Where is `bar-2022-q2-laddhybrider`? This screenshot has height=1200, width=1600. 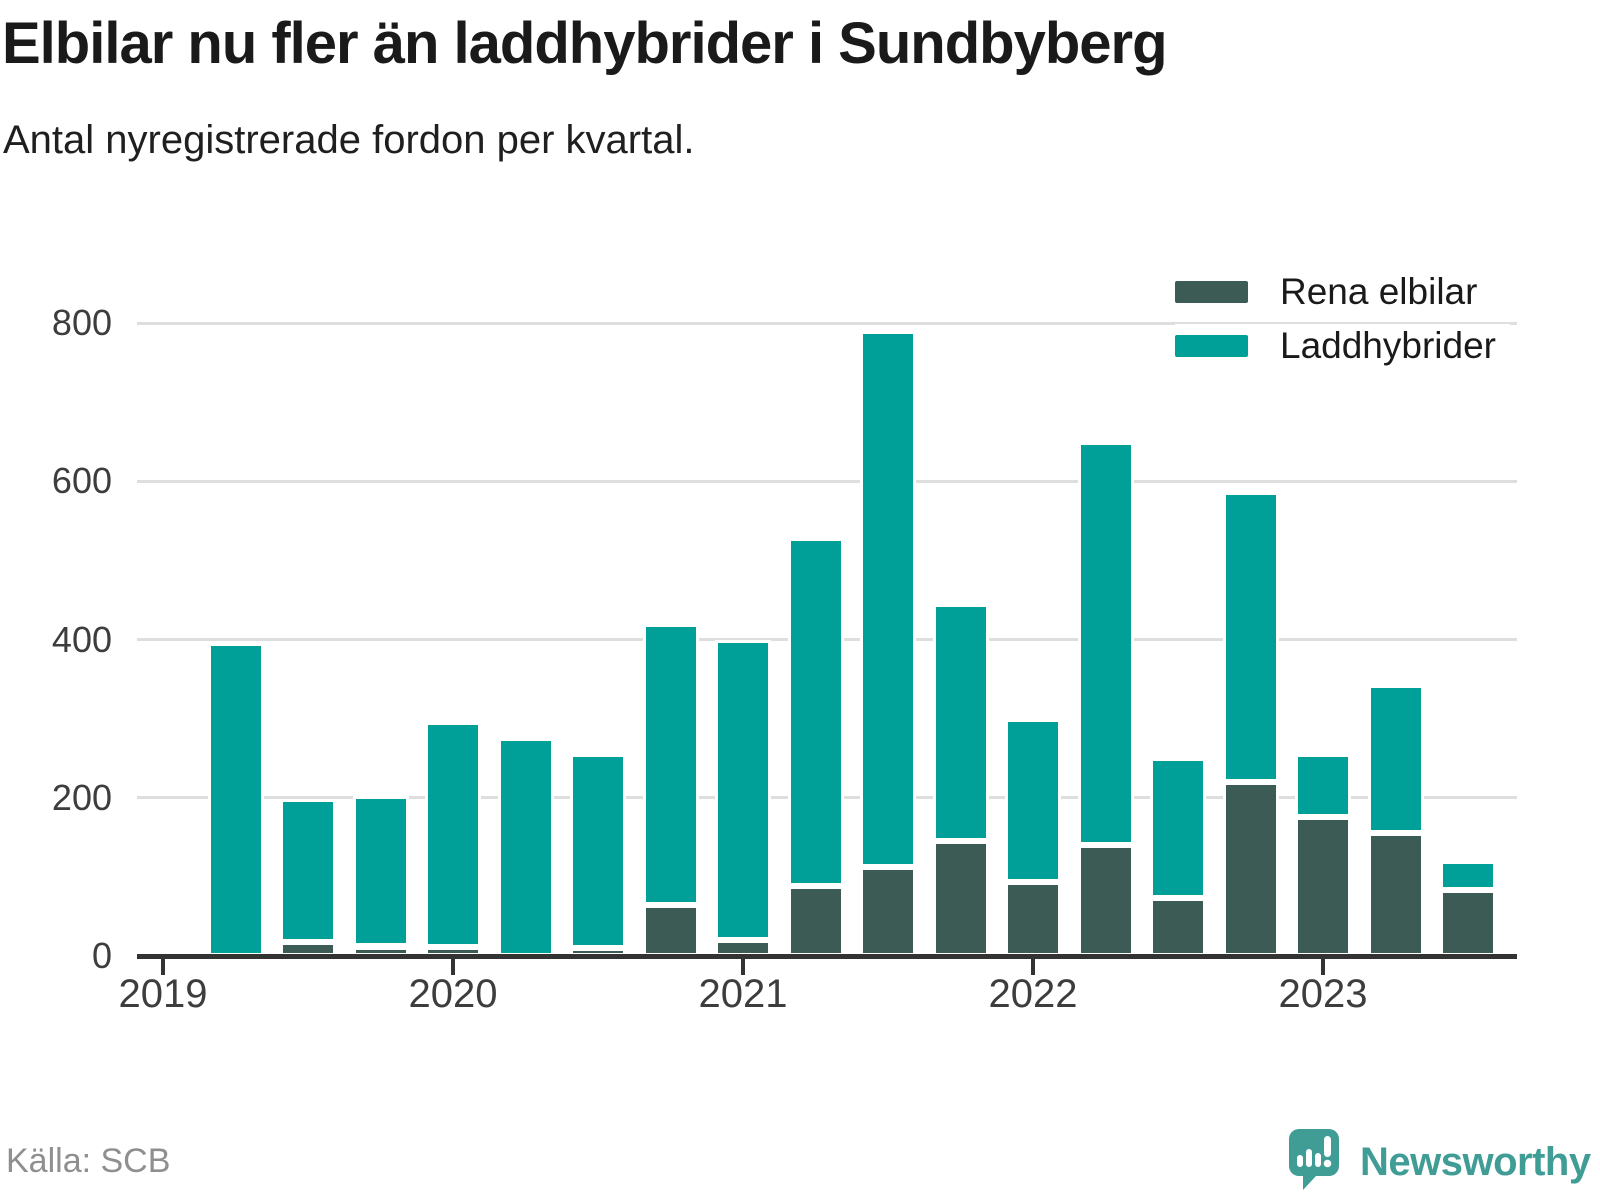 bar-2022-q2-laddhybrider is located at coordinates (1105, 644).